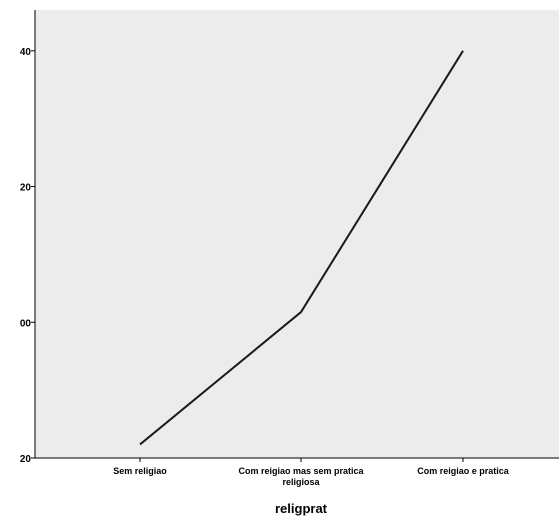  What do you see at coordinates (140, 471) in the screenshot?
I see `x-tick-label: Sem religiao` at bounding box center [140, 471].